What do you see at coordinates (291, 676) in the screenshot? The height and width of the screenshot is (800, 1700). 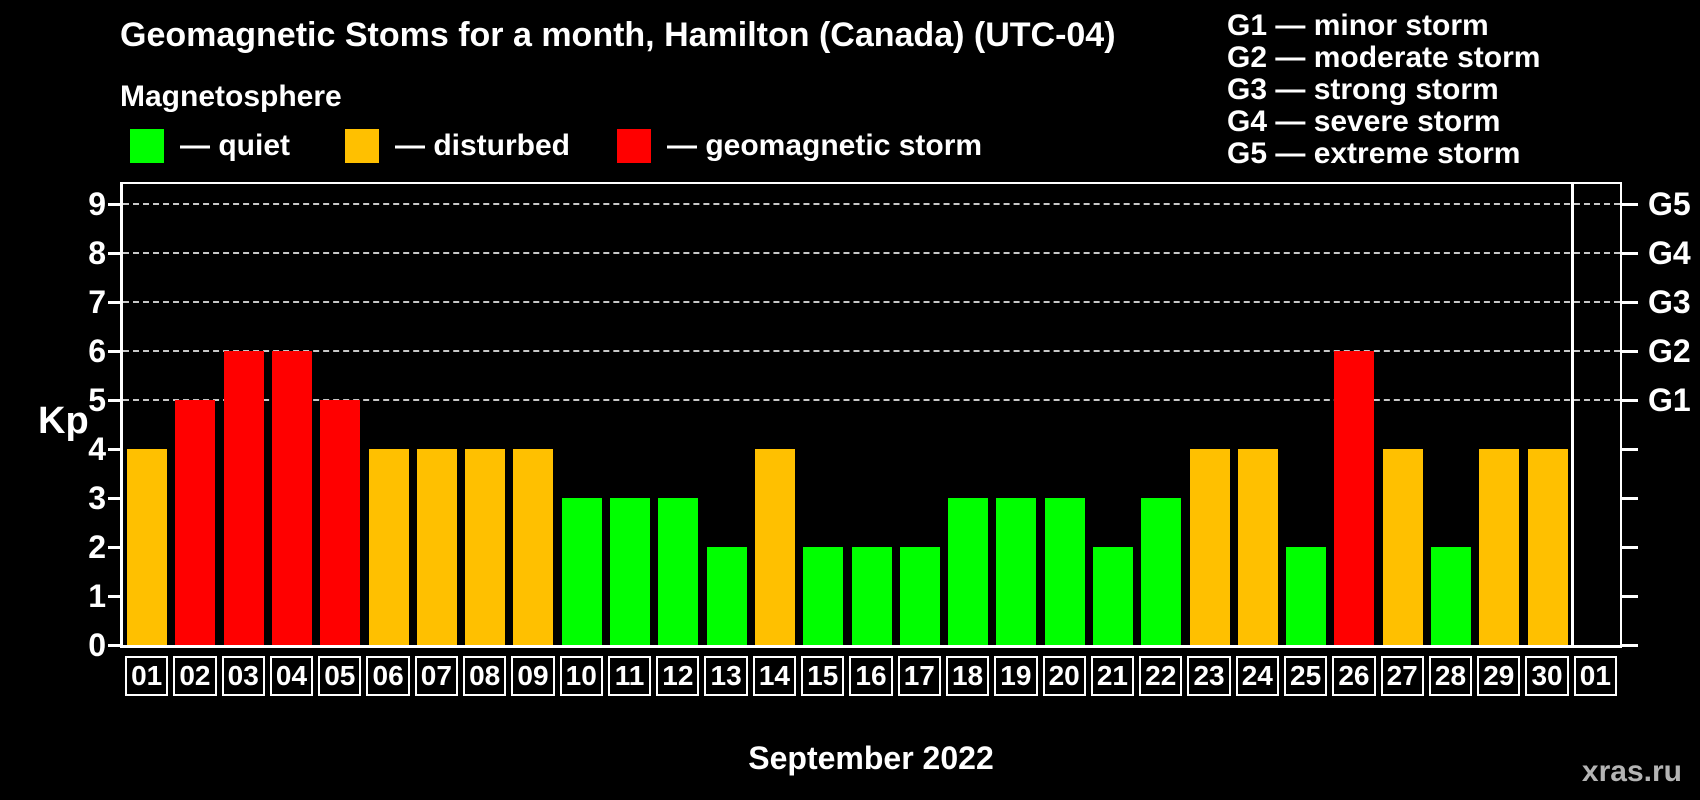 I see `day-label-04: 04` at bounding box center [291, 676].